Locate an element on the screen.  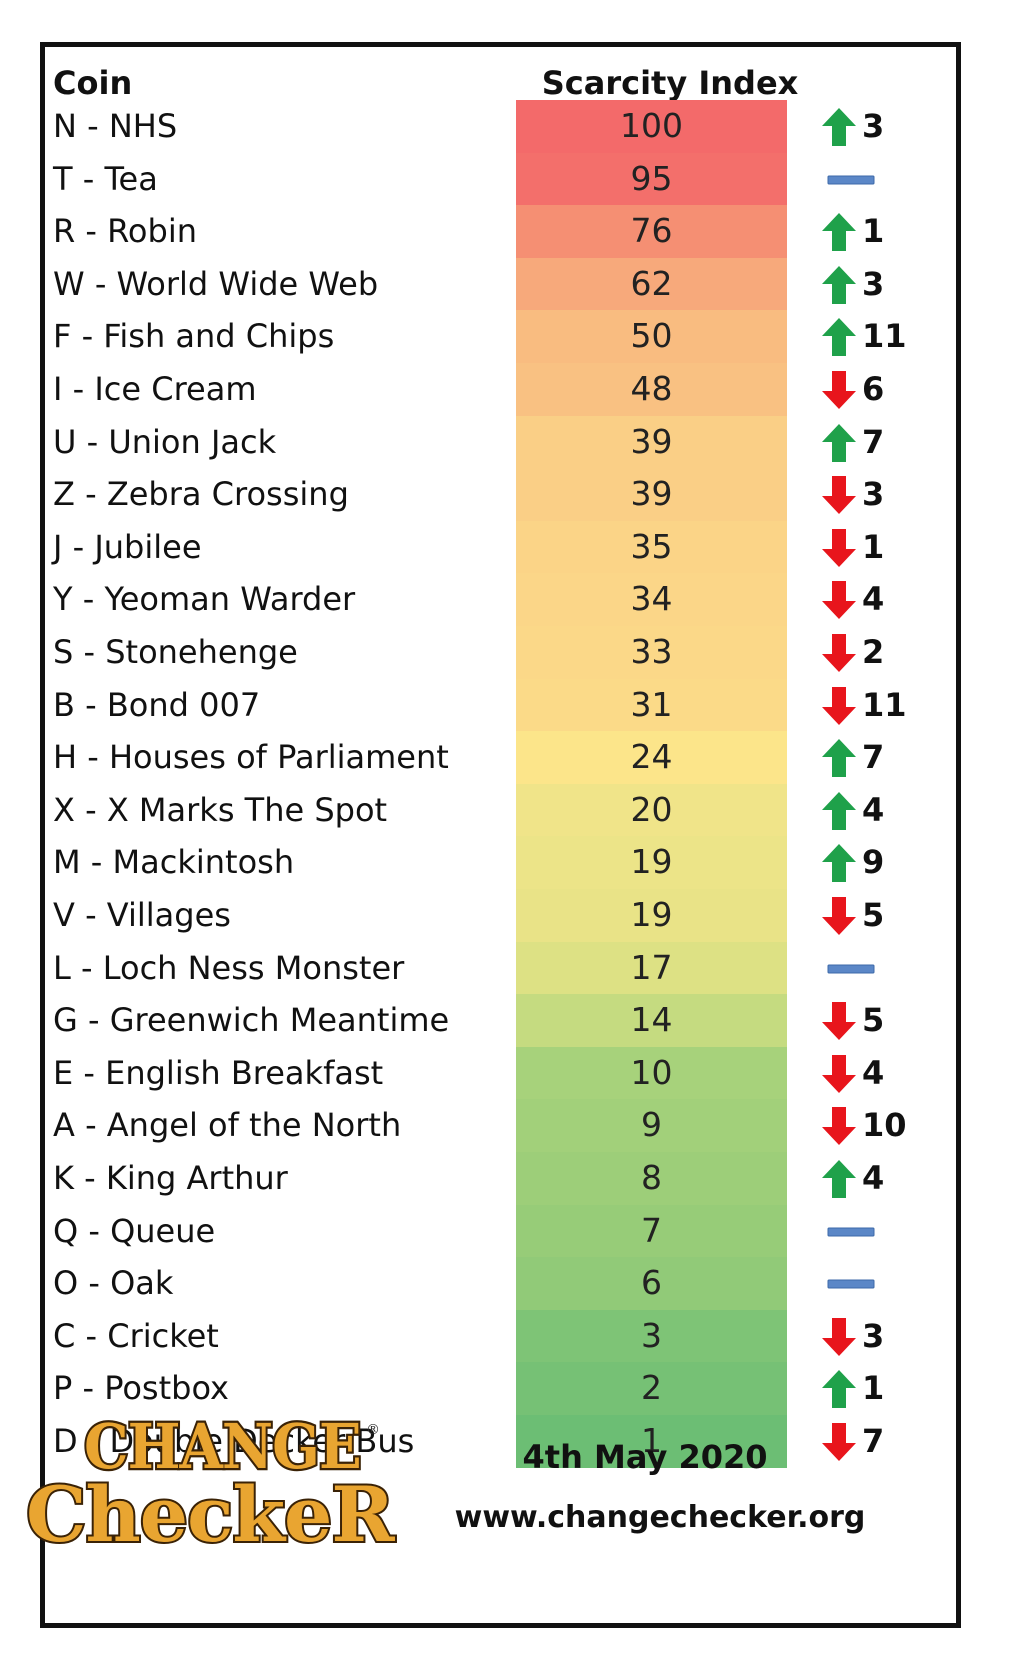
column-header-coin: Coin is located at coordinates (93, 83).